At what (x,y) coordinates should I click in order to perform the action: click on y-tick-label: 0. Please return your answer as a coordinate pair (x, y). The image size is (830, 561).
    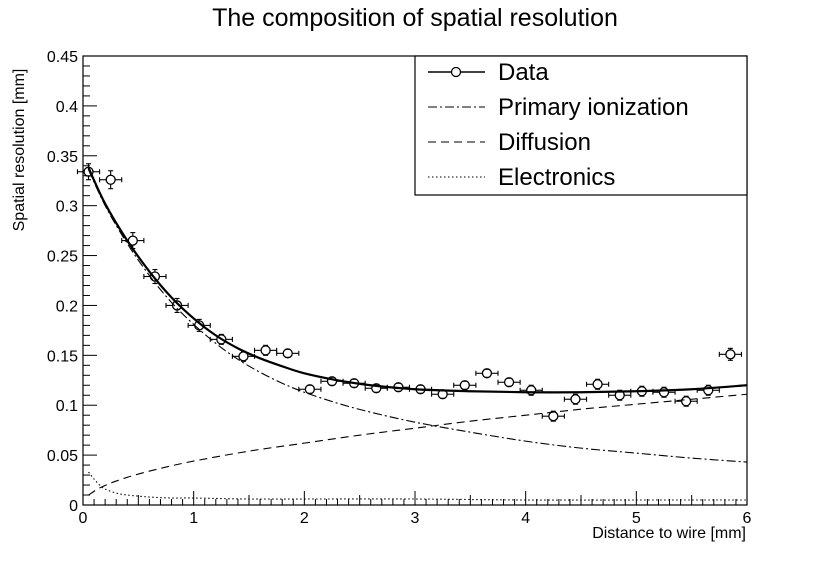
    Looking at the image, I should click on (73, 506).